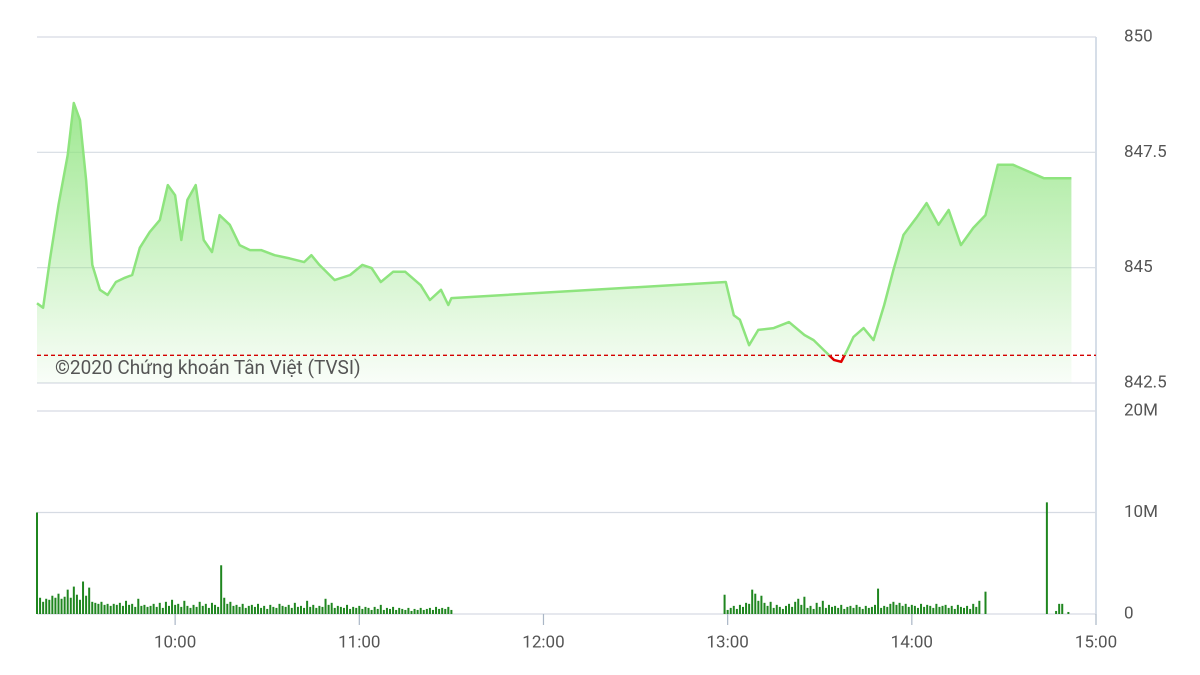  I want to click on watermark: ©2020 Chứng khoán Tân Việt (TVSI), so click(208, 367).